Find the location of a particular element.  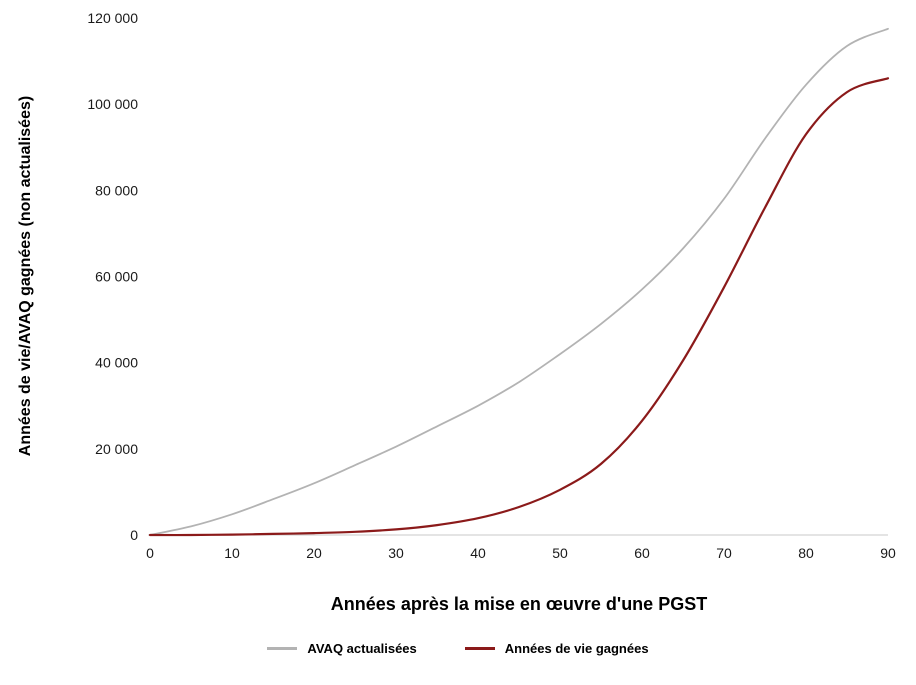

y-tick-label: 20 000 is located at coordinates (116, 449).